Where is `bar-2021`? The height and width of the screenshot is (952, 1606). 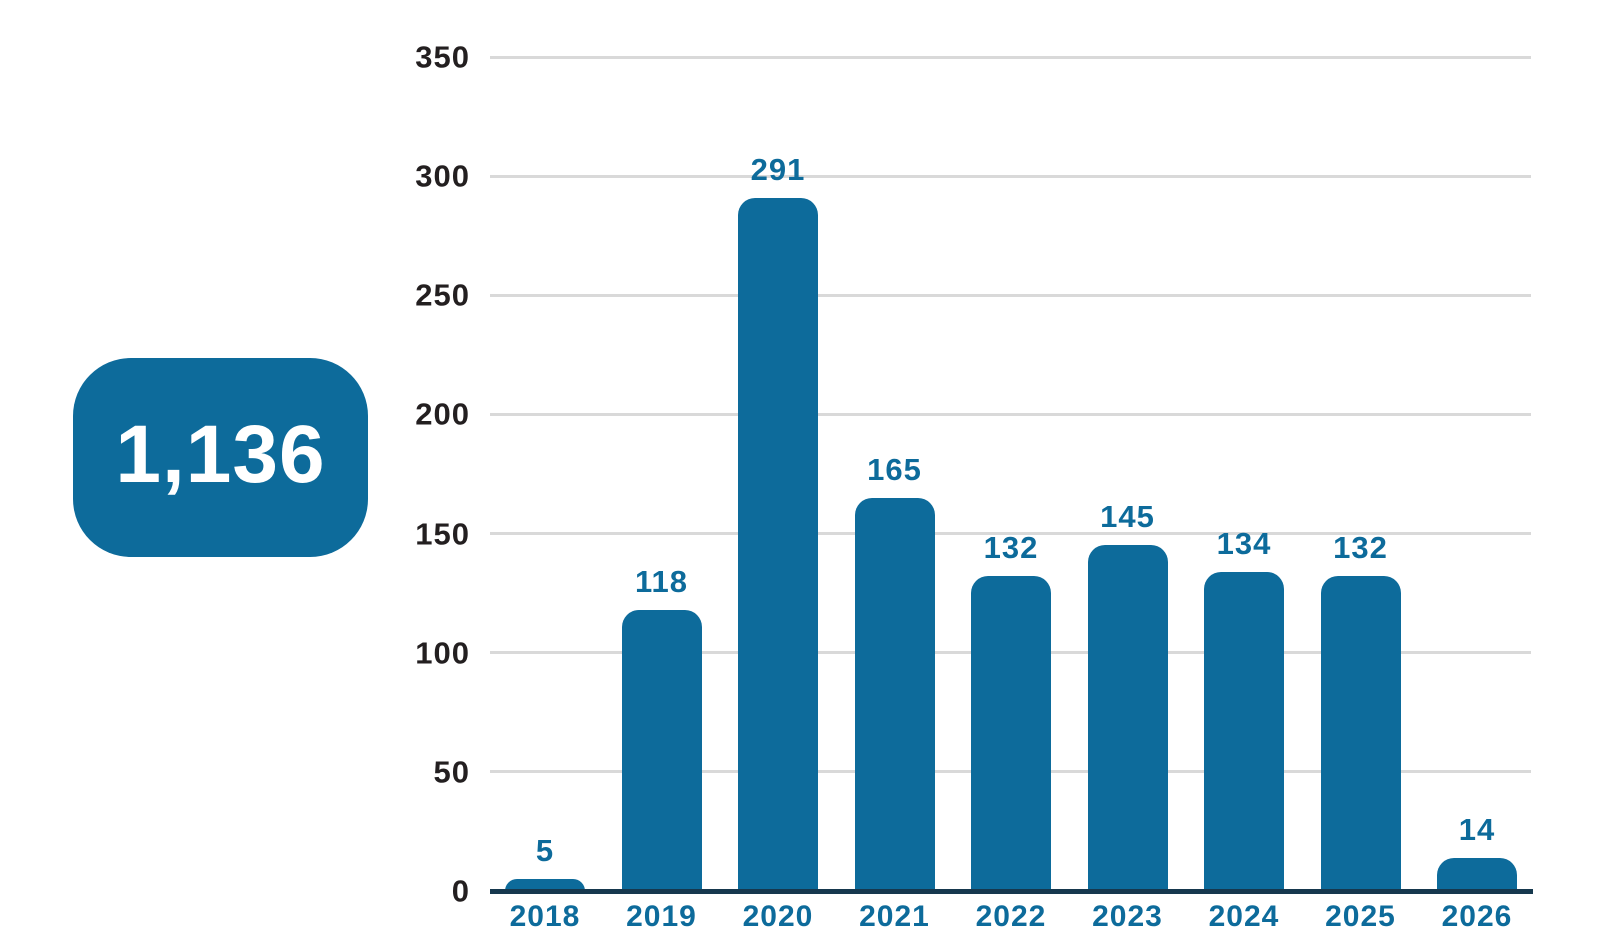
bar-2021 is located at coordinates (894, 694).